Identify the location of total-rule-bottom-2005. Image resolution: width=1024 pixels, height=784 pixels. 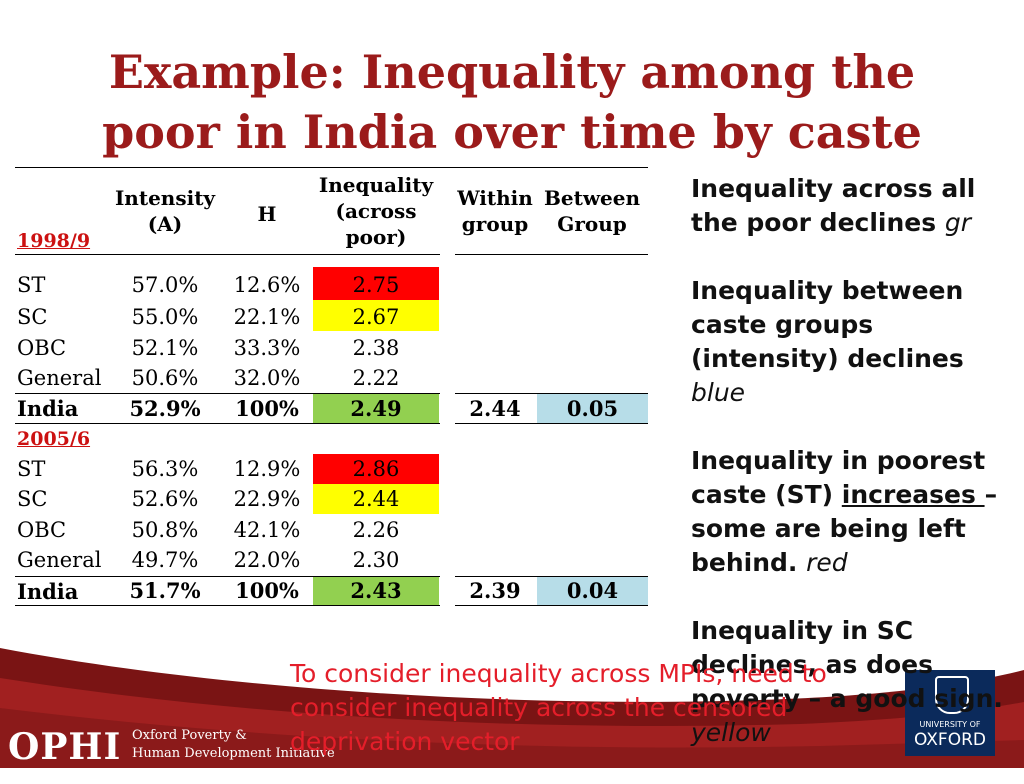
(227, 605).